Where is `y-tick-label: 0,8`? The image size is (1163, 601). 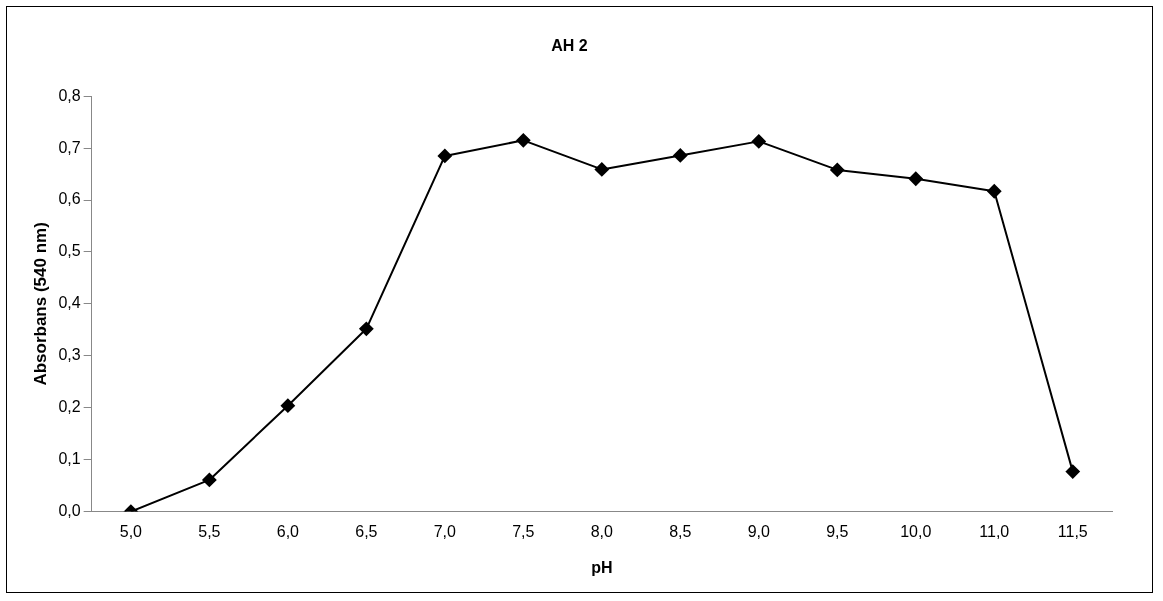 y-tick-label: 0,8 is located at coordinates (69, 95).